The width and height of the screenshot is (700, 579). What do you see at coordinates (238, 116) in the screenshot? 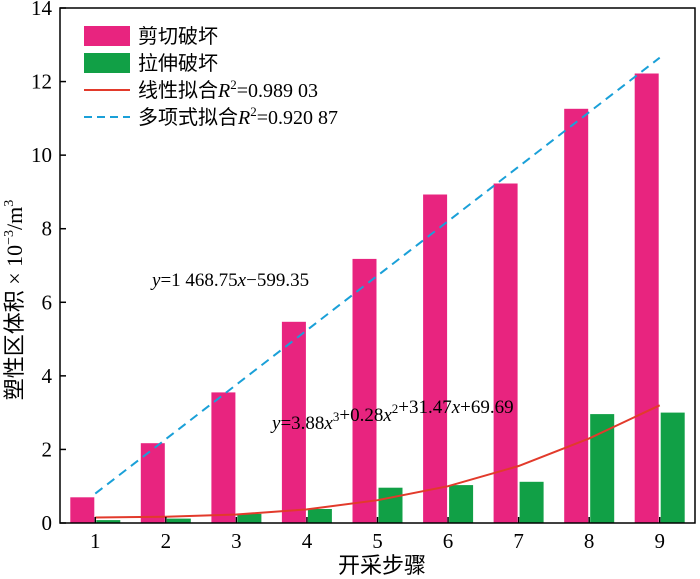
I see `legend-label: 多项式拟合R2=0.920 87` at bounding box center [238, 116].